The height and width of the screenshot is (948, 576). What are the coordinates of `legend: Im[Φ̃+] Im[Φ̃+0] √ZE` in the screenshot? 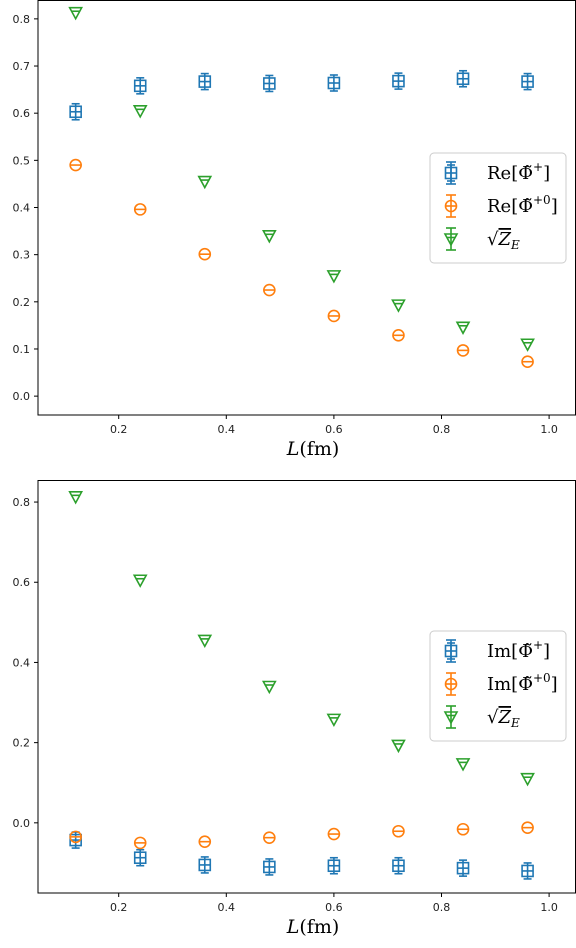 It's located at (498, 686).